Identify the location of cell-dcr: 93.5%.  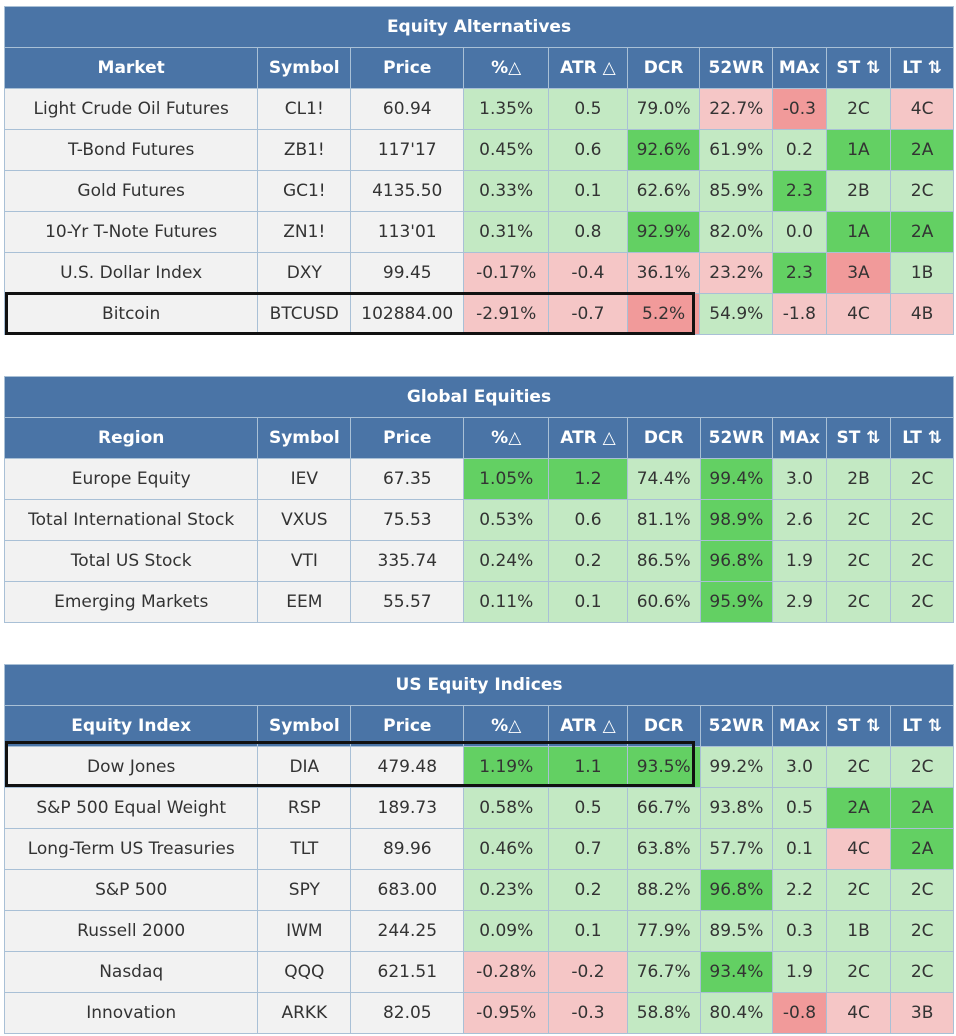
(663, 767).